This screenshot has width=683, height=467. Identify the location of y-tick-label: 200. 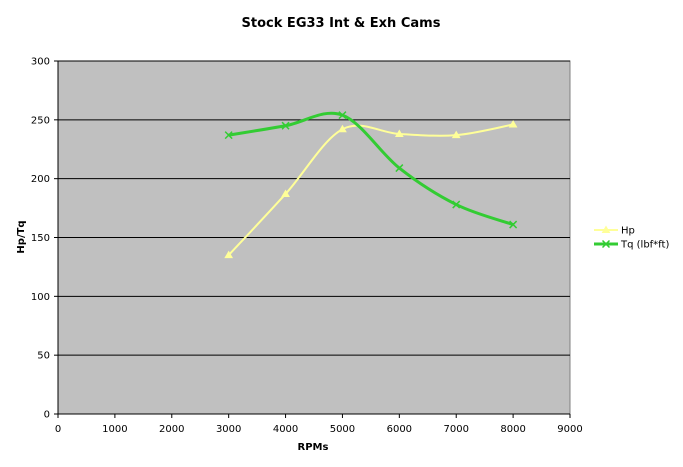
(40, 179).